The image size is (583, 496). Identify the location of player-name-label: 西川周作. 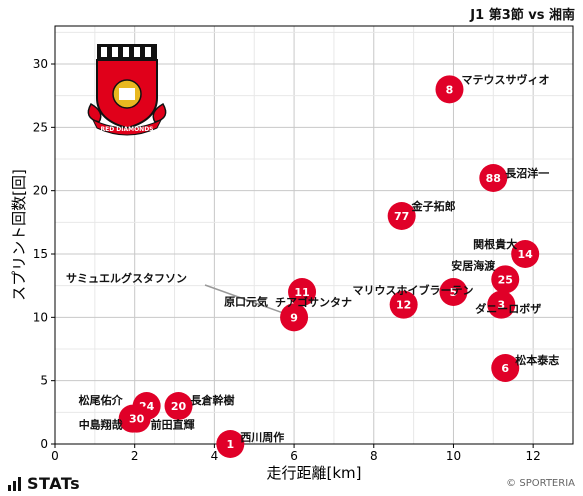
(262, 437).